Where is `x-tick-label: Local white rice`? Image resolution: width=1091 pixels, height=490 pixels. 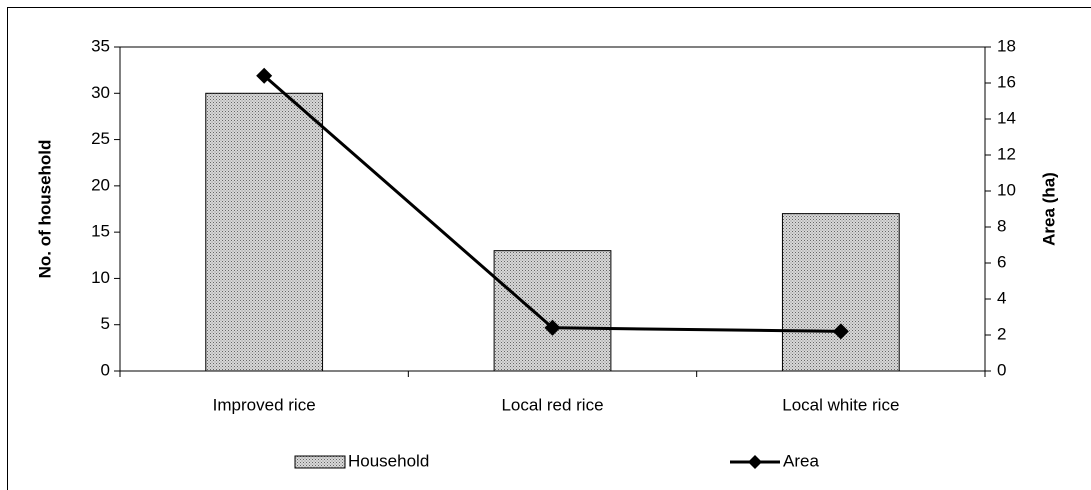
x-tick-label: Local white rice is located at coordinates (840, 404).